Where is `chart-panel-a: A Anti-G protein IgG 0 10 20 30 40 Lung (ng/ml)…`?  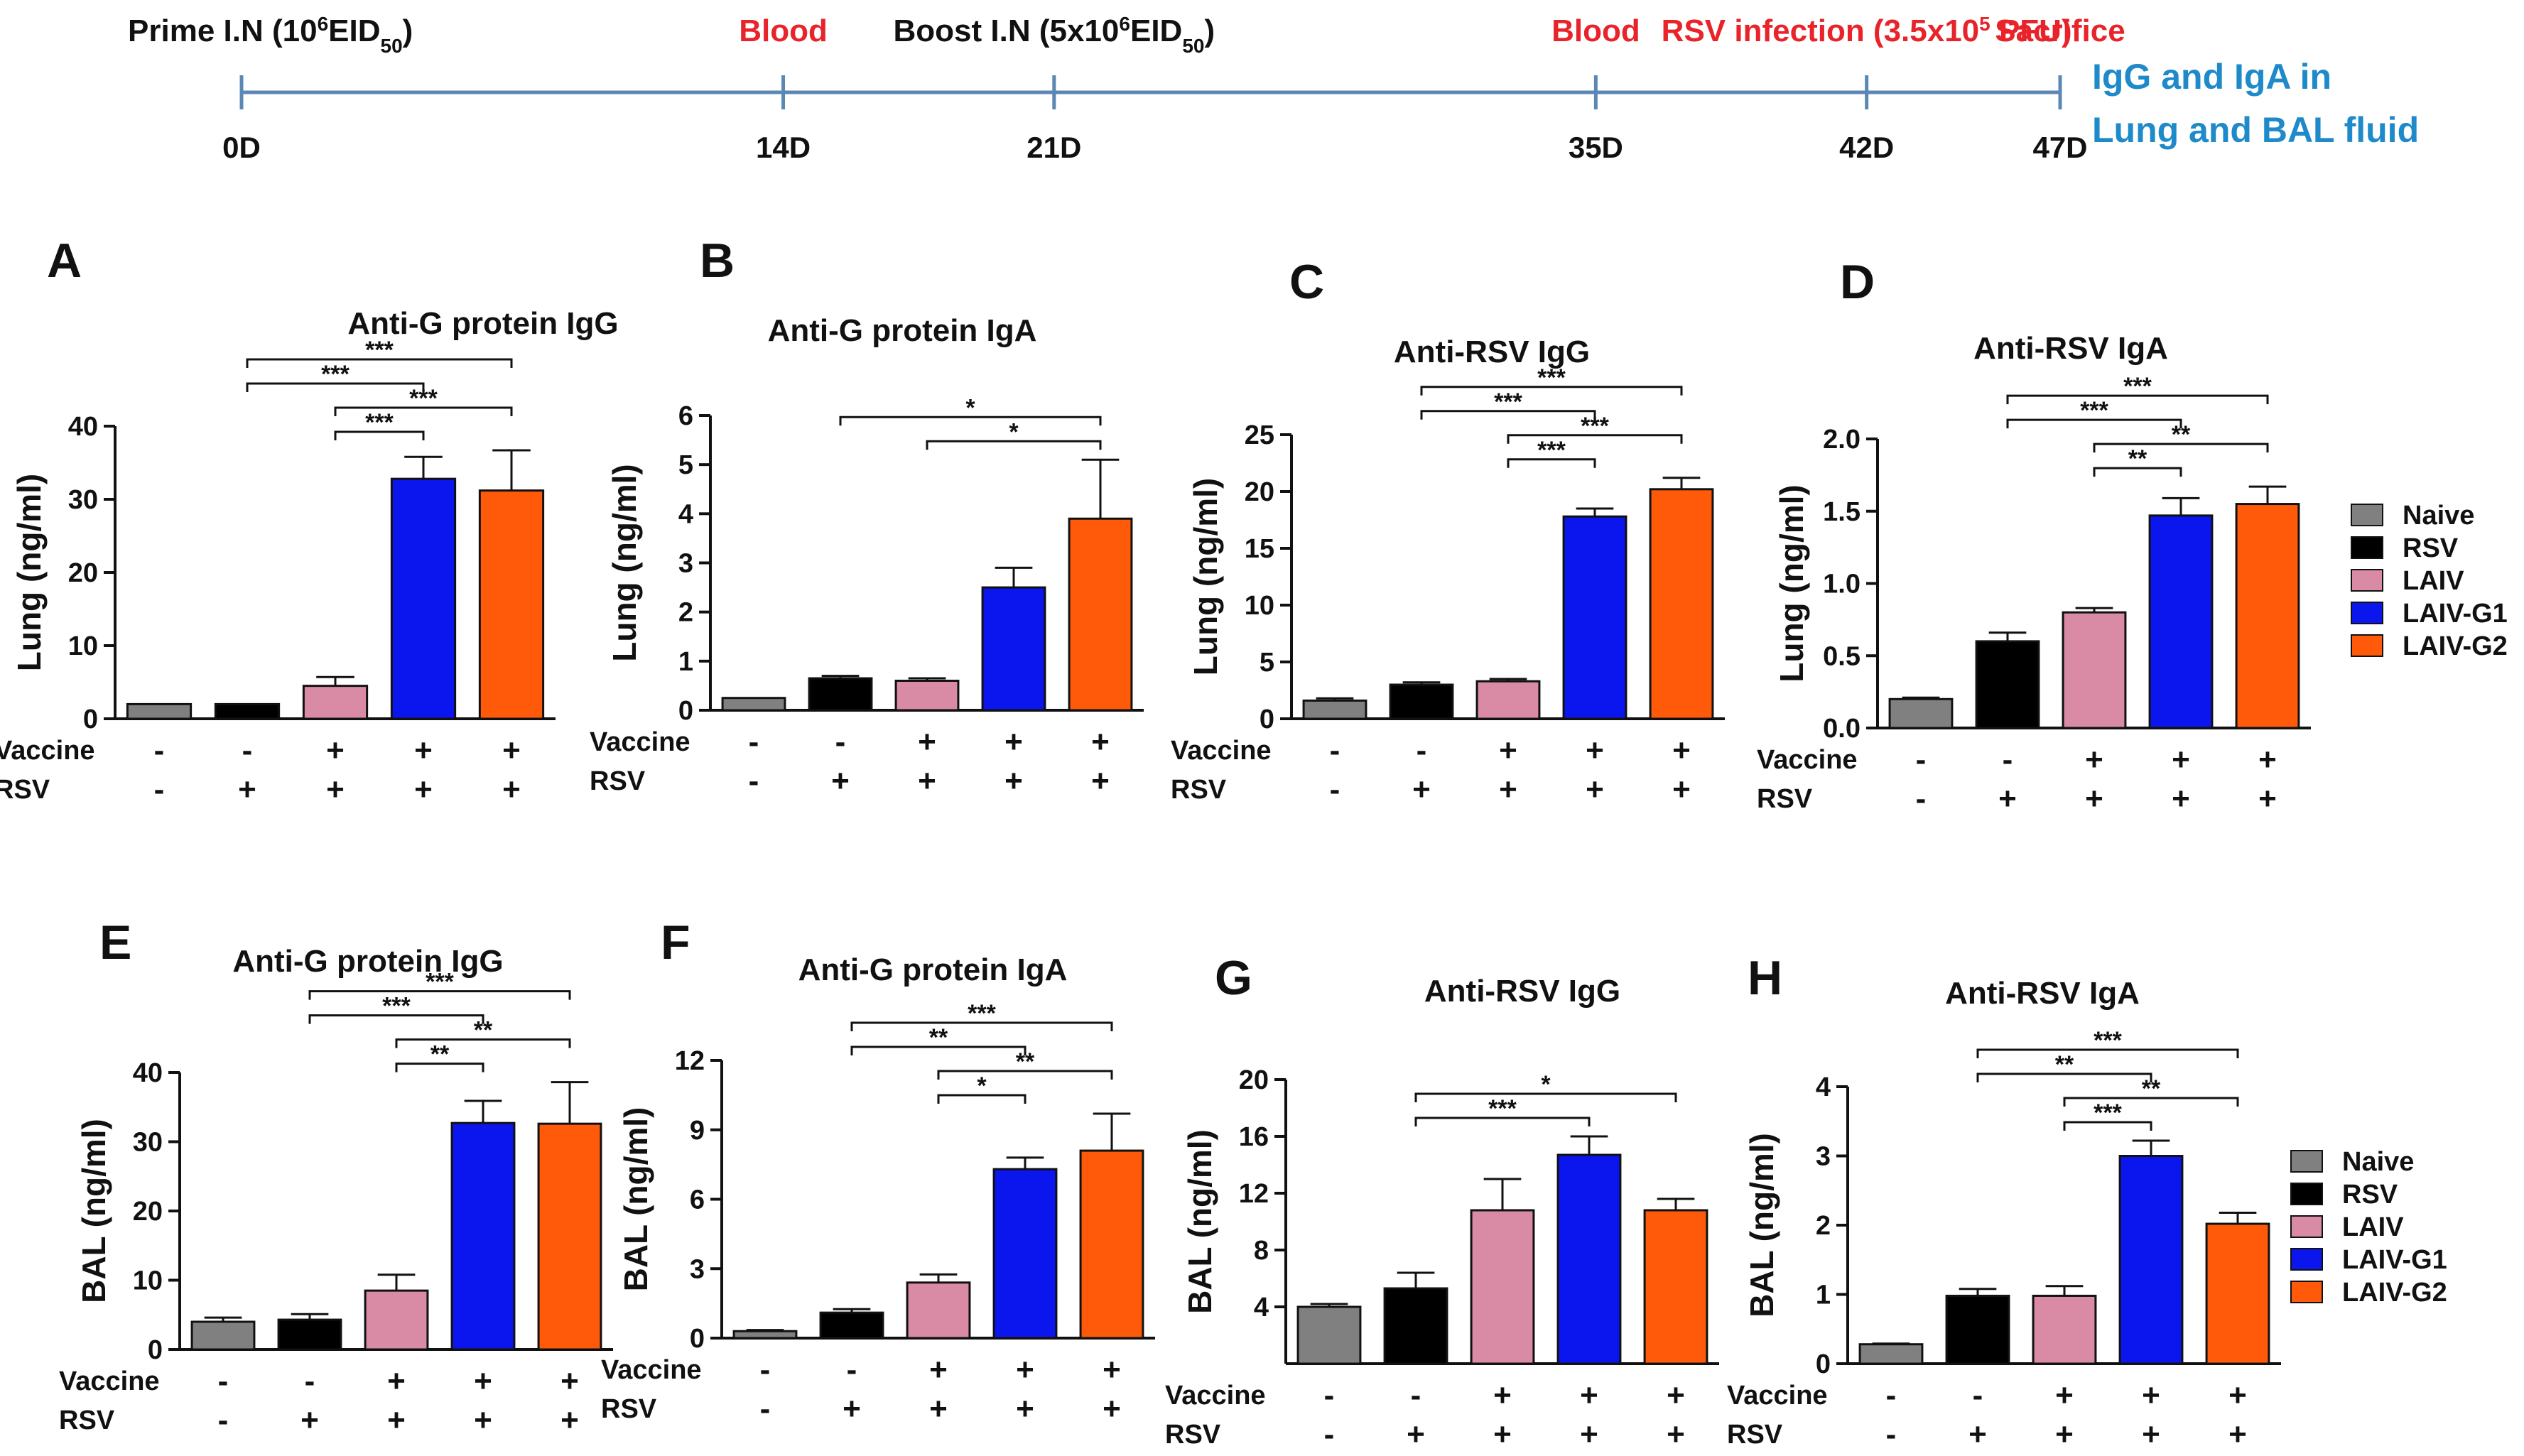 chart-panel-a: A Anti-G protein IgG 0 10 20 30 40 Lung (ng/ml)… is located at coordinates (309, 520).